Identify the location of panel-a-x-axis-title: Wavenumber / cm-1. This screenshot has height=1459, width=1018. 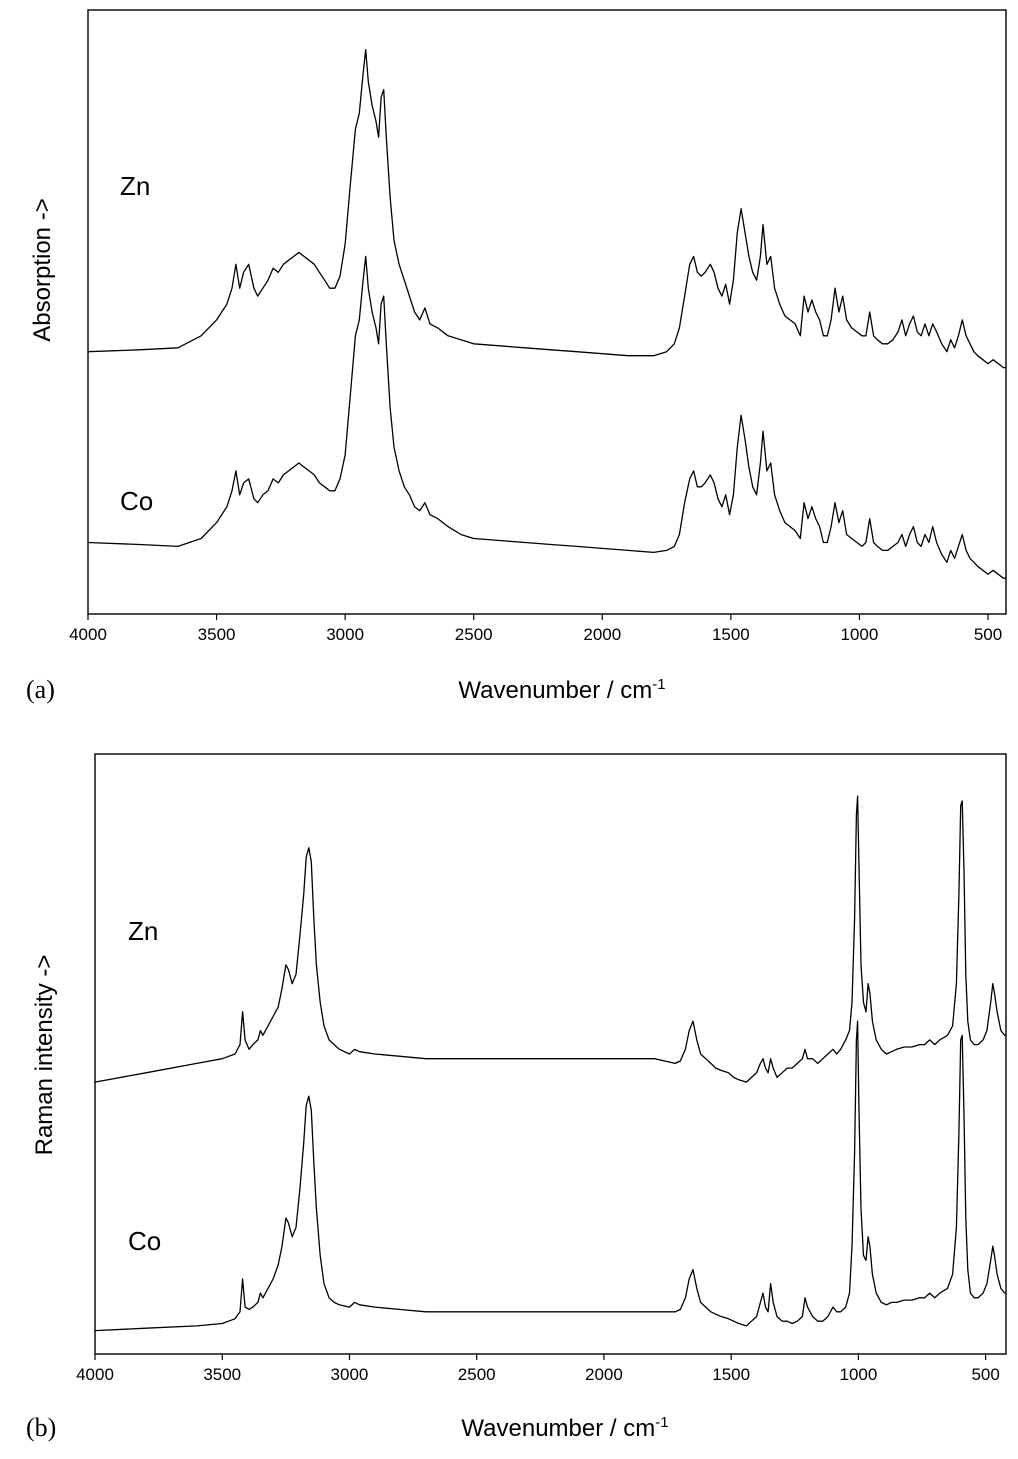
(561, 690).